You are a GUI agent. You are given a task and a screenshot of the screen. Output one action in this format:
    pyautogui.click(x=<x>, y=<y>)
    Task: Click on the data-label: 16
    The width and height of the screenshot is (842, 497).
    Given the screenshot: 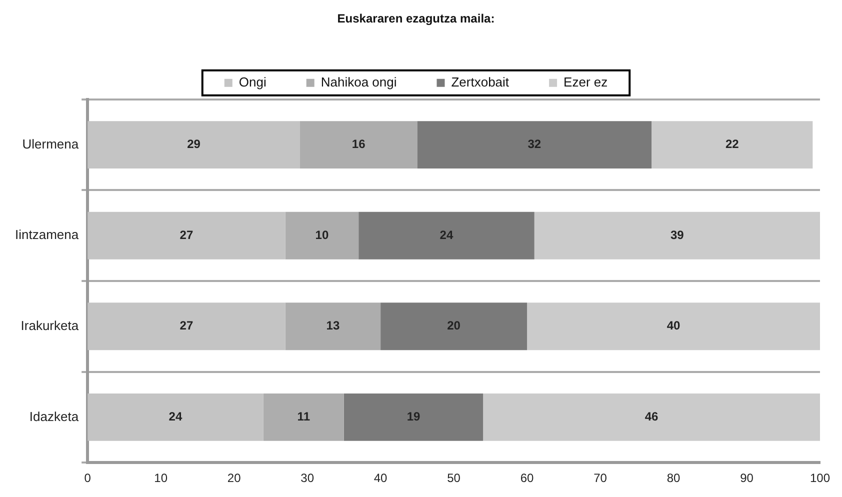 What is the action you would take?
    pyautogui.click(x=359, y=144)
    